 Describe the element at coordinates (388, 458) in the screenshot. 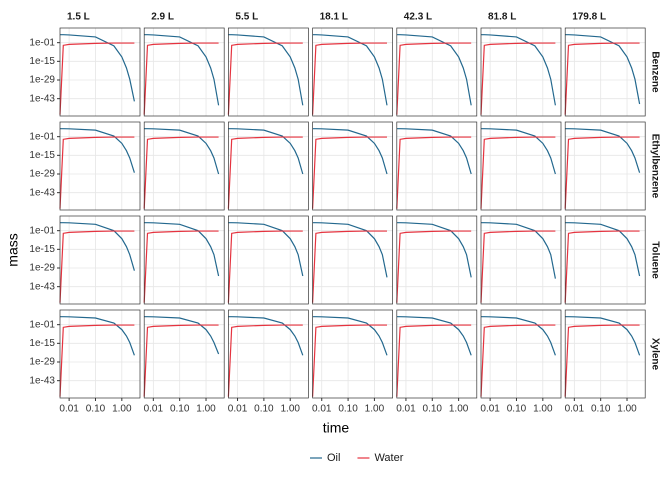

I see `legend-label: Water` at that location.